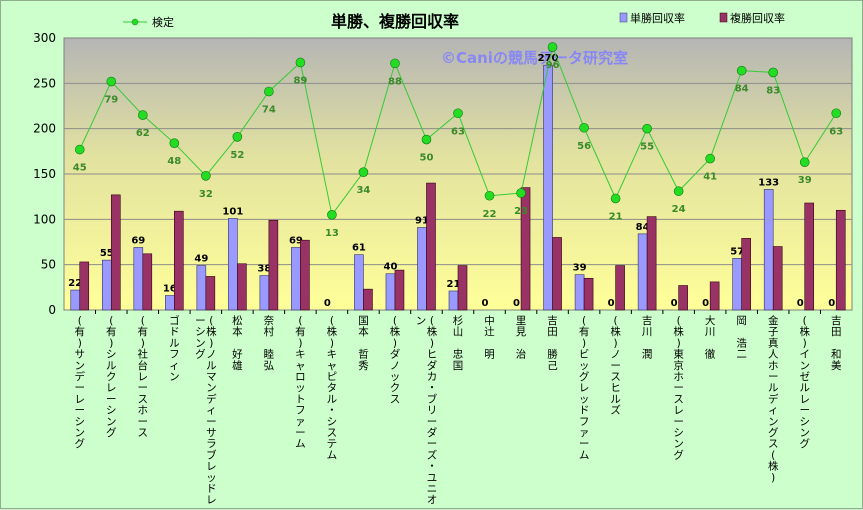 This screenshot has height=510, width=863. Describe the element at coordinates (757, 18) in the screenshot. I see `legend-fukusho-label: 複勝回収率` at that location.